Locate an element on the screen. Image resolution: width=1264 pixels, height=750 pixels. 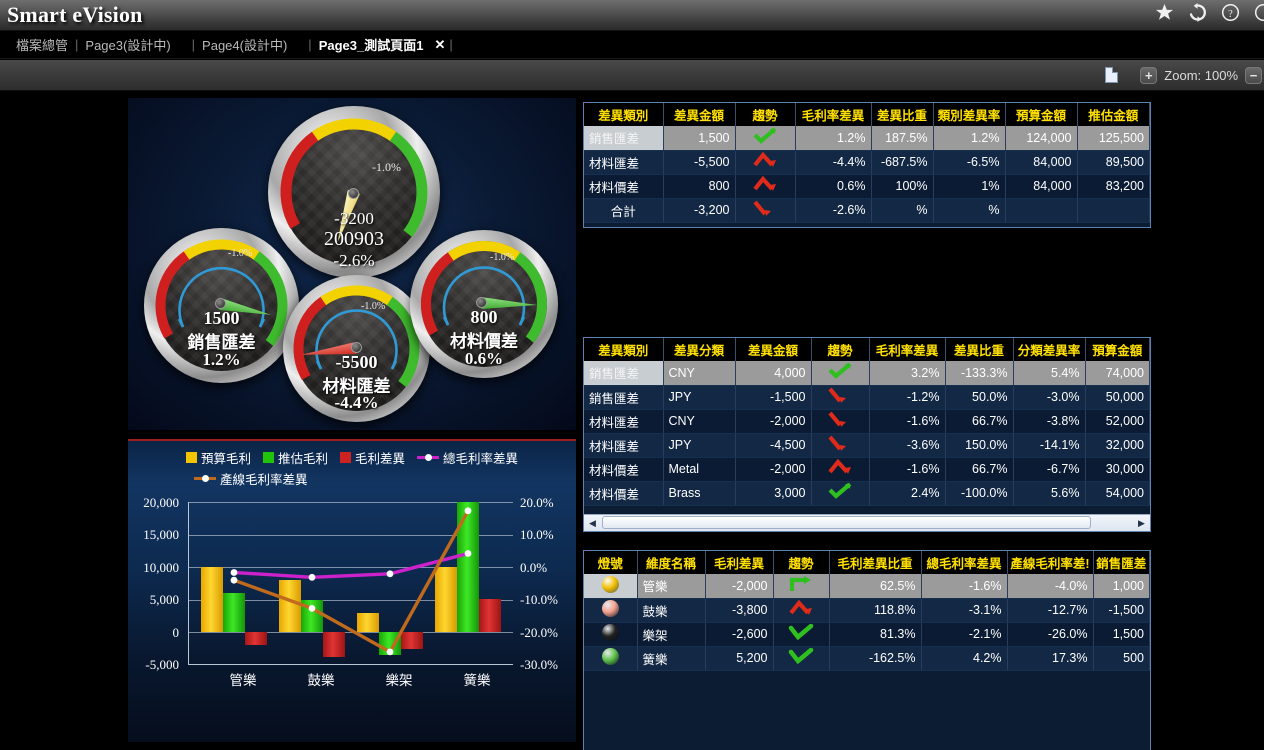
cell-value: -1.2% is located at coordinates (907, 397).